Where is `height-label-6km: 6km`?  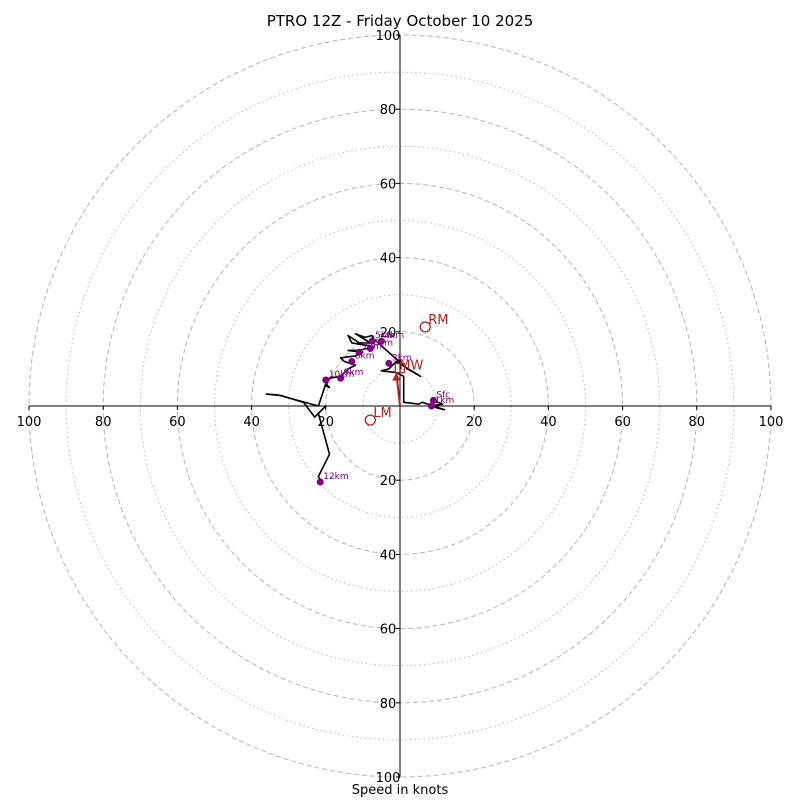 height-label-6km: 6km is located at coordinates (383, 343).